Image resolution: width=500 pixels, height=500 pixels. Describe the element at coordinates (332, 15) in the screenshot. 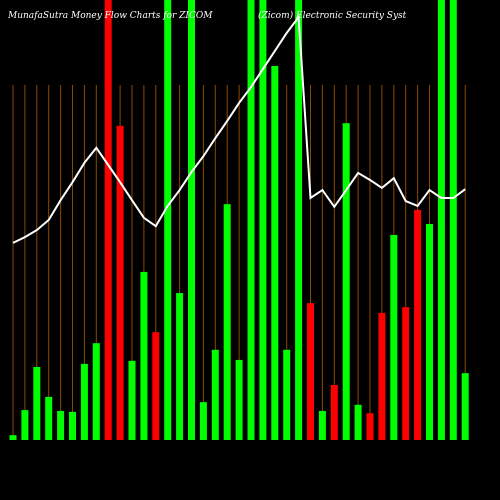

I see `chart-subtitle: (Zicom) Electronic Security Syst` at that location.